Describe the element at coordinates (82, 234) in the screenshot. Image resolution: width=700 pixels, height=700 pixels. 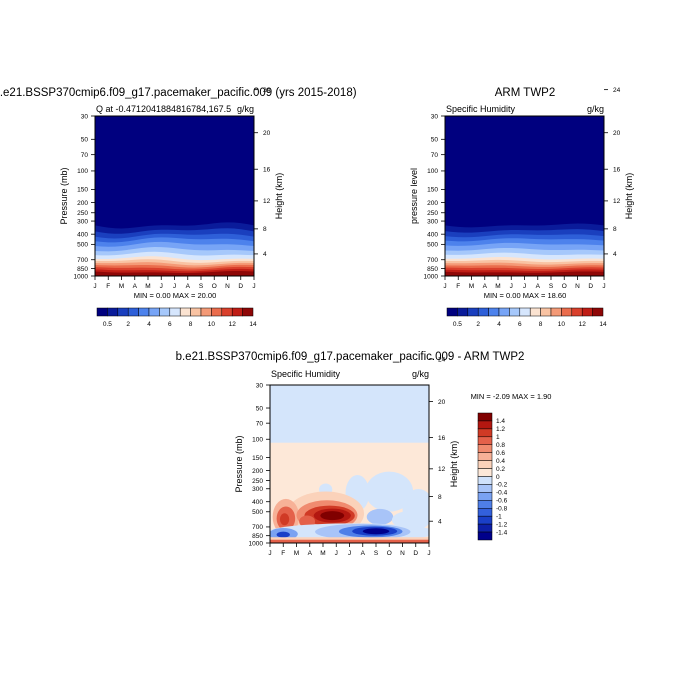
I see `panel-model-ytick-label: 400` at that location.